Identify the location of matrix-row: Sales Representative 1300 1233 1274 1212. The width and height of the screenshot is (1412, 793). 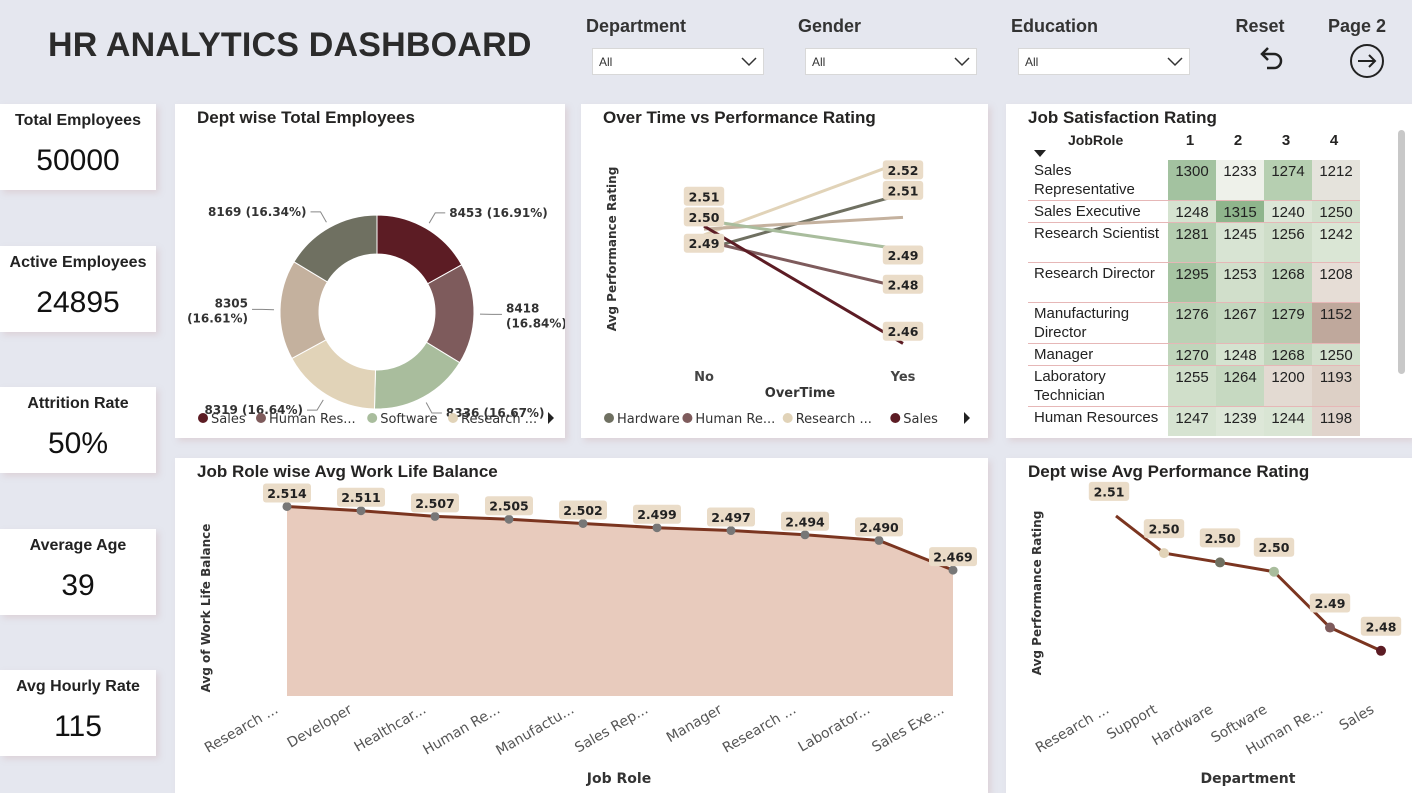
(1194, 180).